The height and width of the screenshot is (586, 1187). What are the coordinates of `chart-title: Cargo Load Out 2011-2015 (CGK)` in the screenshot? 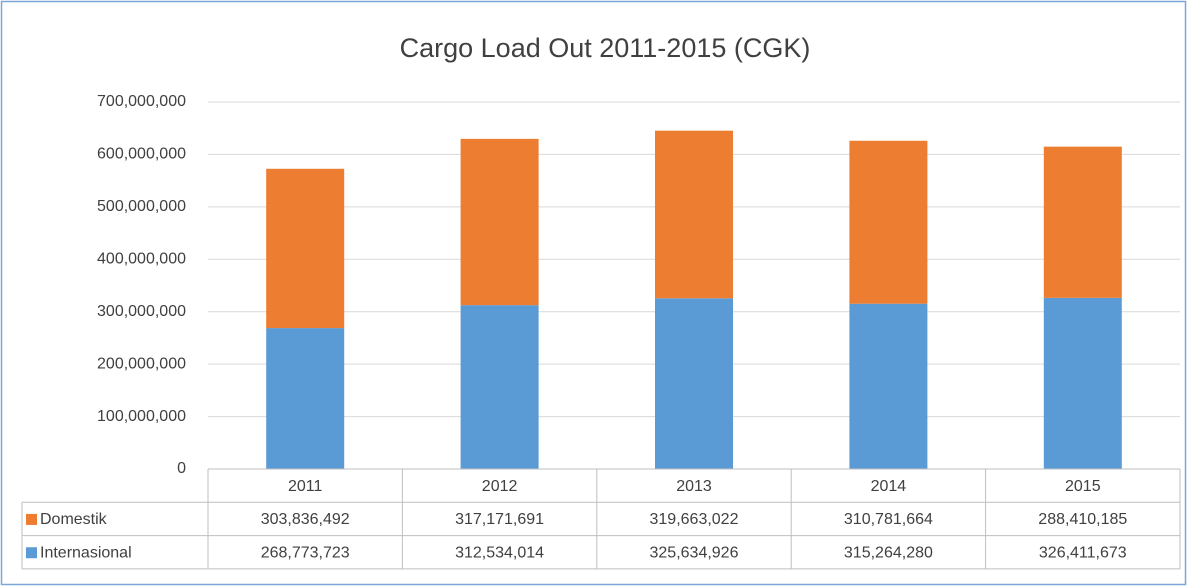 It's located at (605, 48).